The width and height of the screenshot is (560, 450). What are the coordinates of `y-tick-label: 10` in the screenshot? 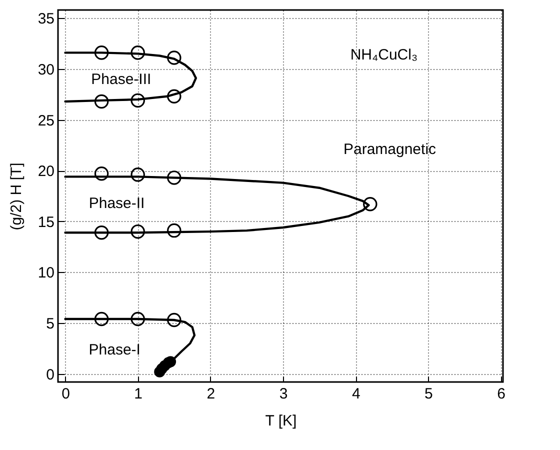 It's located at (46, 273).